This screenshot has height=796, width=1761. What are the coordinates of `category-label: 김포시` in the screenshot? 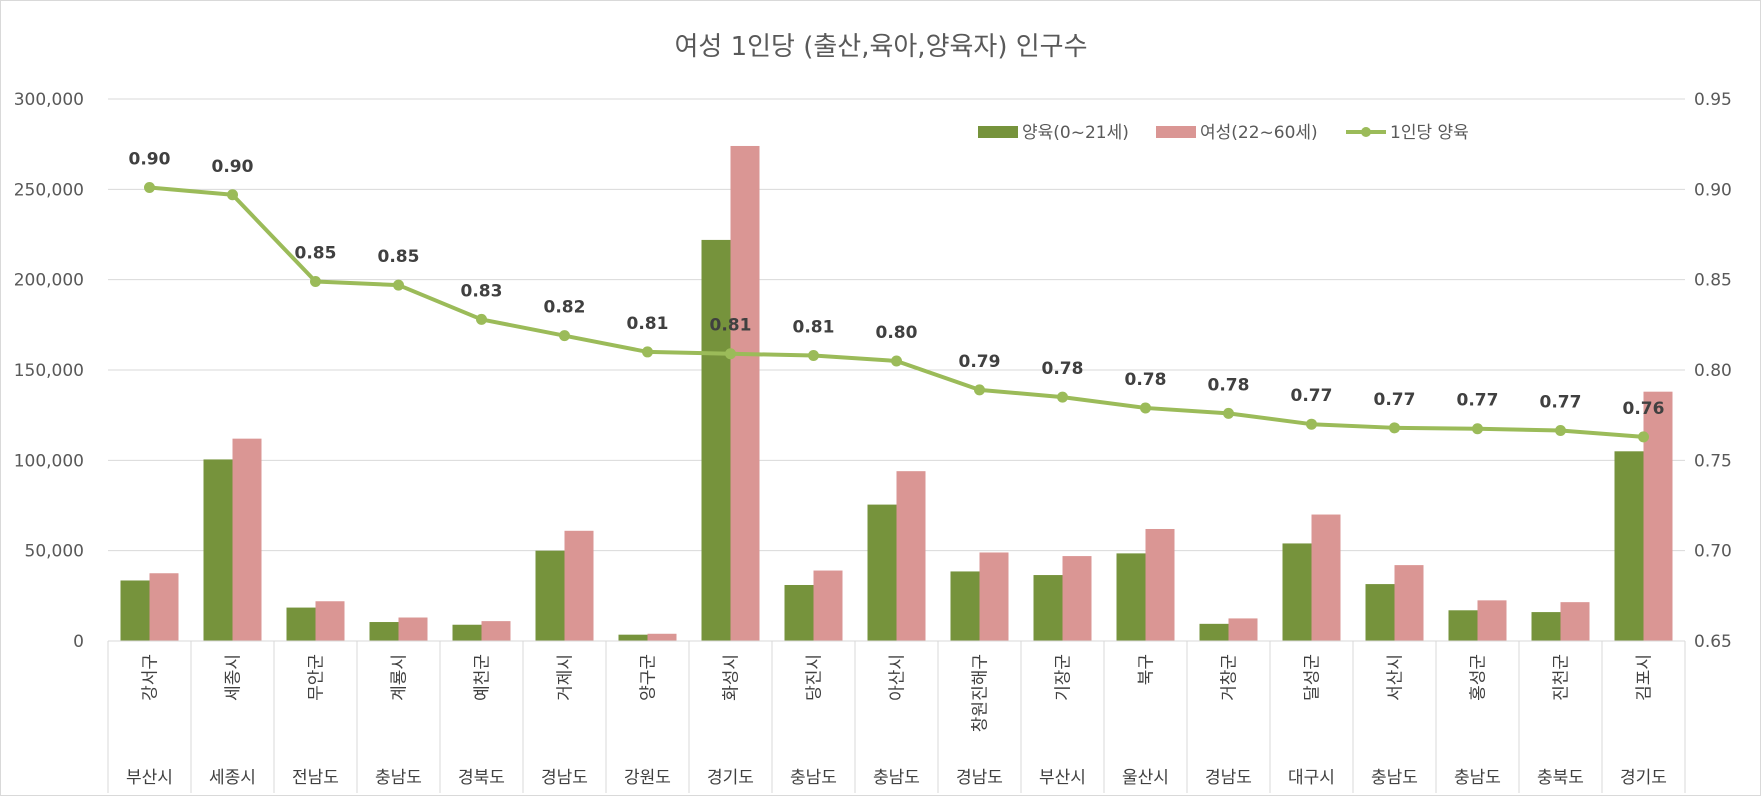 It's located at (1645, 677).